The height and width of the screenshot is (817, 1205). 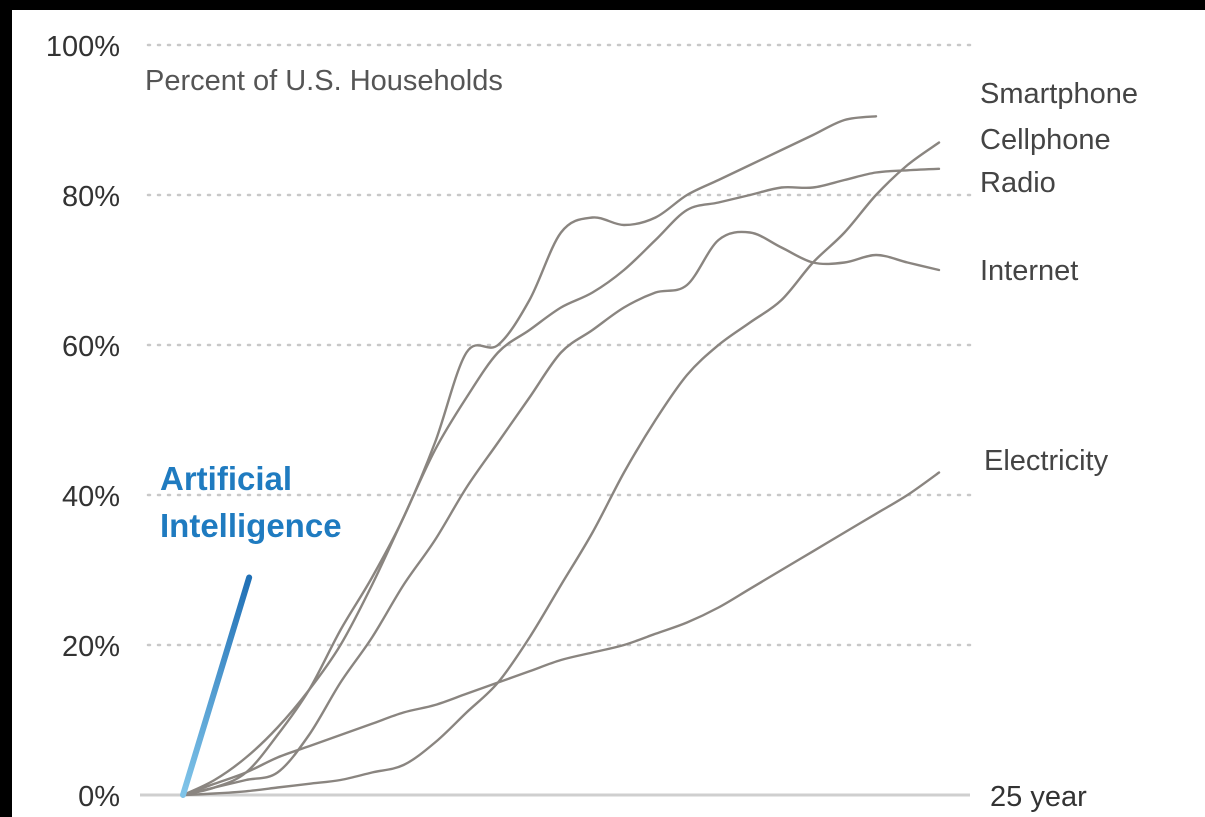 What do you see at coordinates (83, 422) in the screenshot?
I see `y-axis-tick-labels: 0% 20% 40% 60% 80% 100%` at bounding box center [83, 422].